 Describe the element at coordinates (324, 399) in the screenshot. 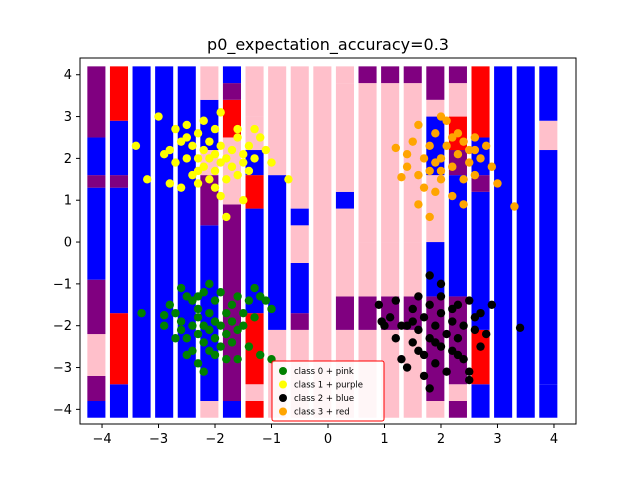

I see `legend-label: class 2 + blue` at that location.